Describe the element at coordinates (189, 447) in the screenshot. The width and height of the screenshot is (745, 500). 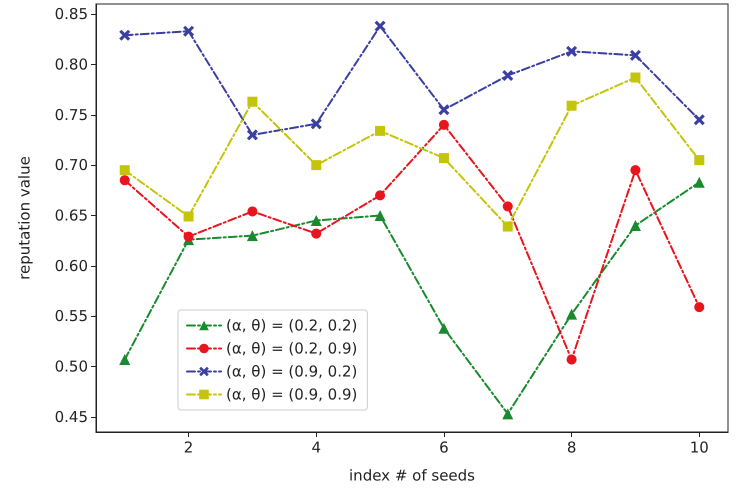
I see `x-tick-label: 2` at that location.